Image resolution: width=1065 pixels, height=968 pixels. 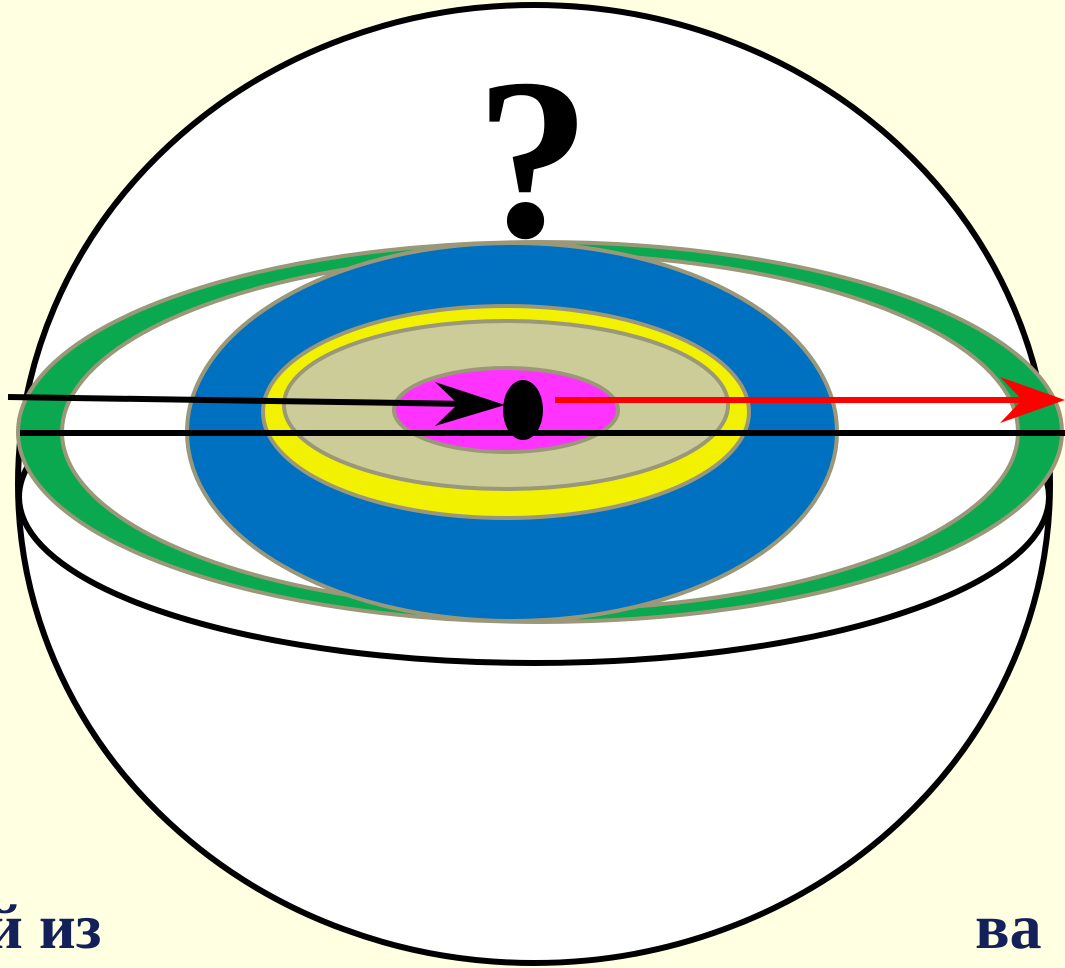 I want to click on caption-right: ва, so click(x=1008, y=926).